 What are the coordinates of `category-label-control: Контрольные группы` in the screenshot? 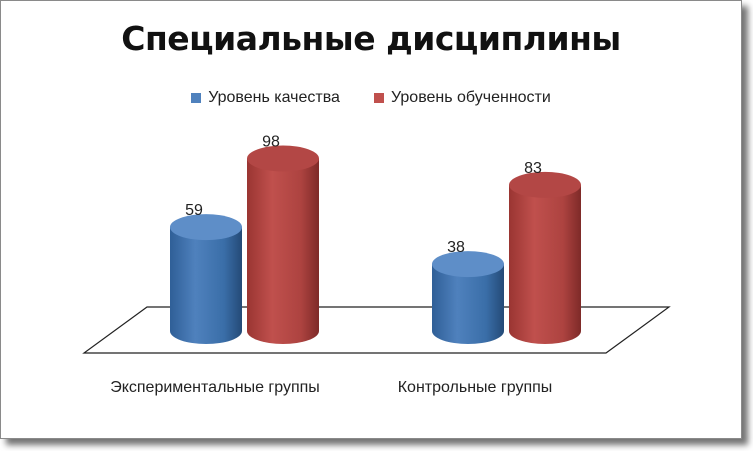 It's located at (475, 387).